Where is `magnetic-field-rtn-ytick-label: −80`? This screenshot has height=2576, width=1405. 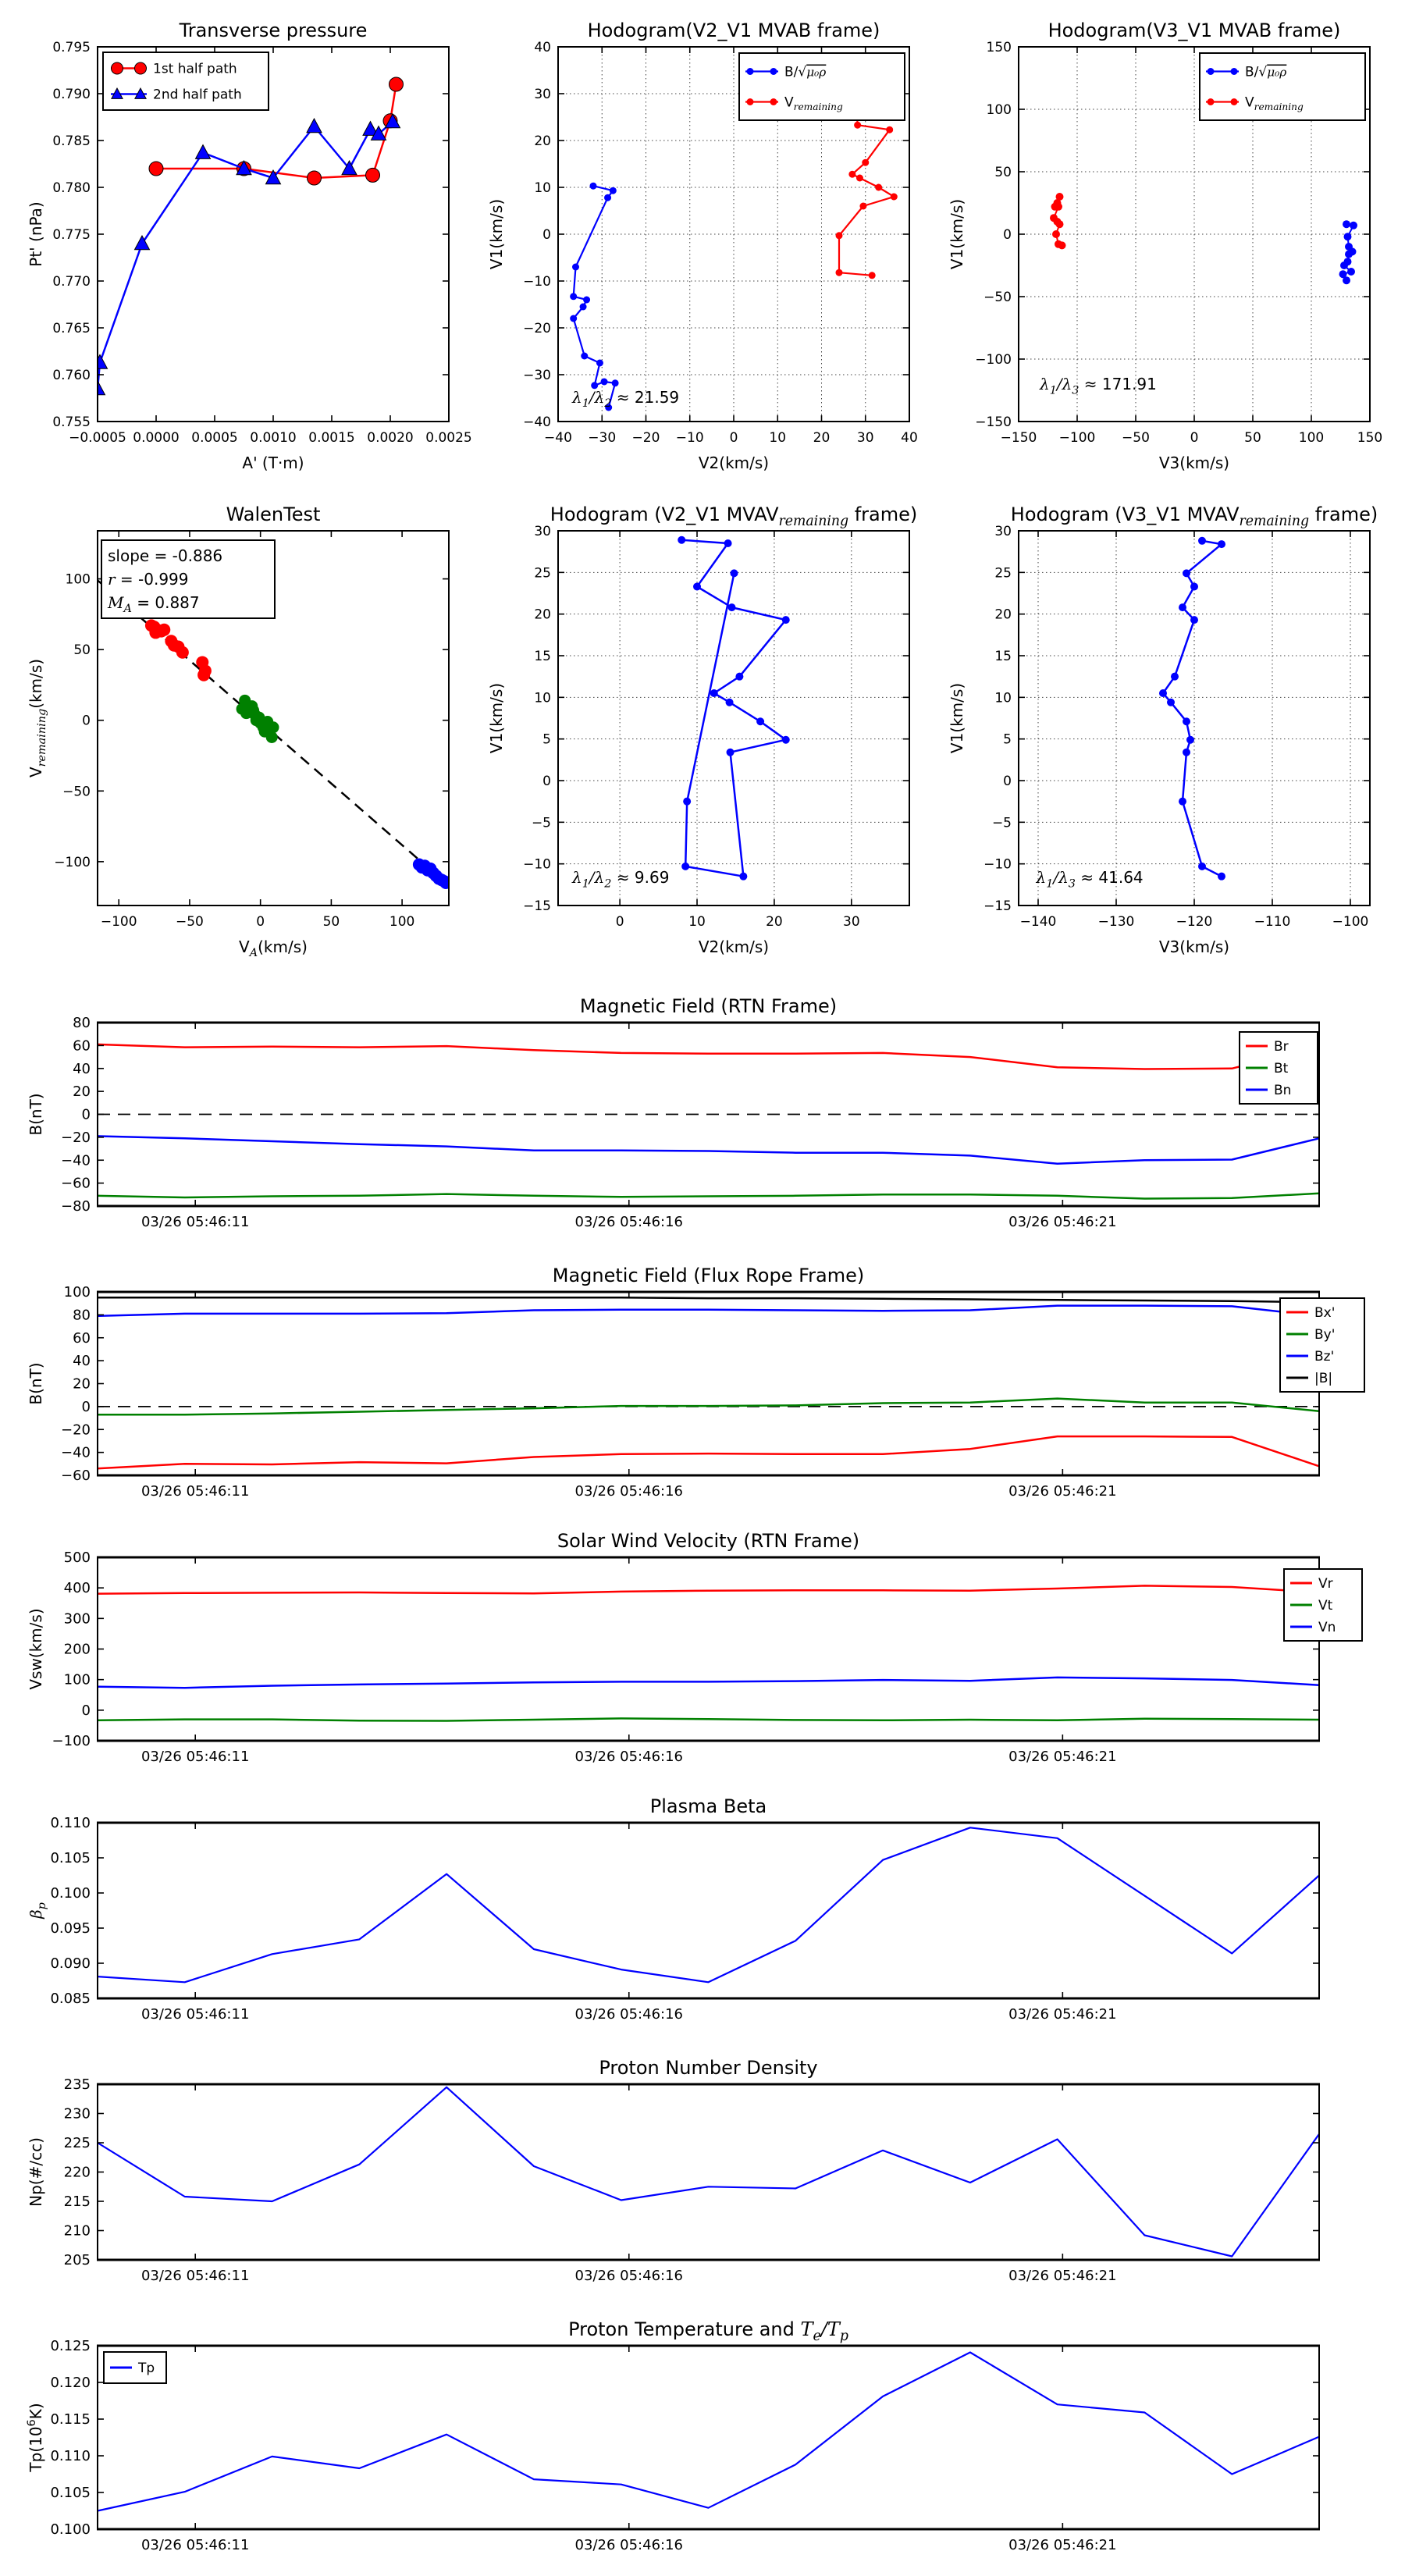 magnetic-field-rtn-ytick-label: −80 is located at coordinates (76, 1206).